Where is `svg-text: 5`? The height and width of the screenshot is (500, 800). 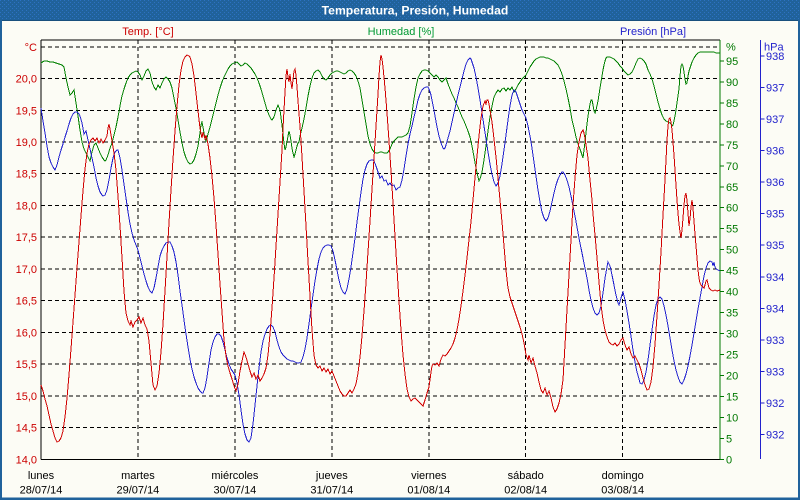 svg-text: 5 is located at coordinates (729, 439).